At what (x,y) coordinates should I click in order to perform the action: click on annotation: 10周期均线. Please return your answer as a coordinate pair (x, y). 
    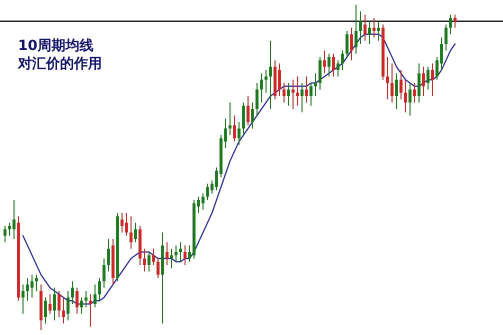
    Looking at the image, I should click on (56, 46).